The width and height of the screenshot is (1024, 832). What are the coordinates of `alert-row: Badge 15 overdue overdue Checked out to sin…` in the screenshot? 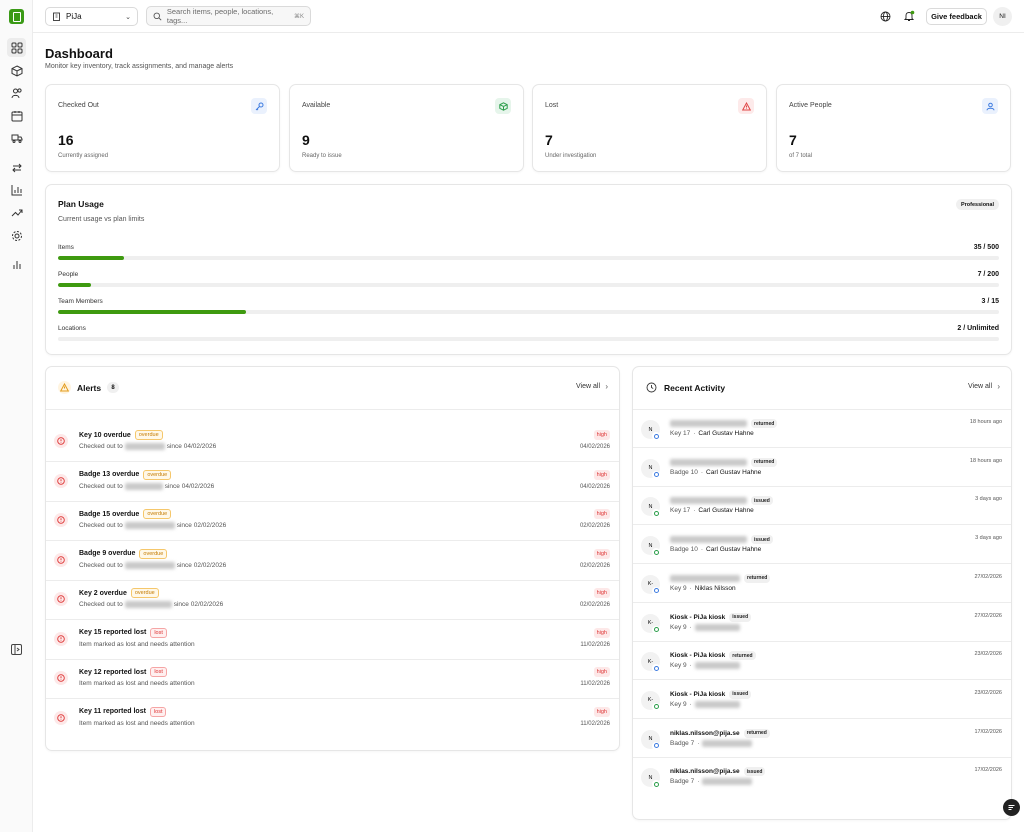 It's located at (332, 521).